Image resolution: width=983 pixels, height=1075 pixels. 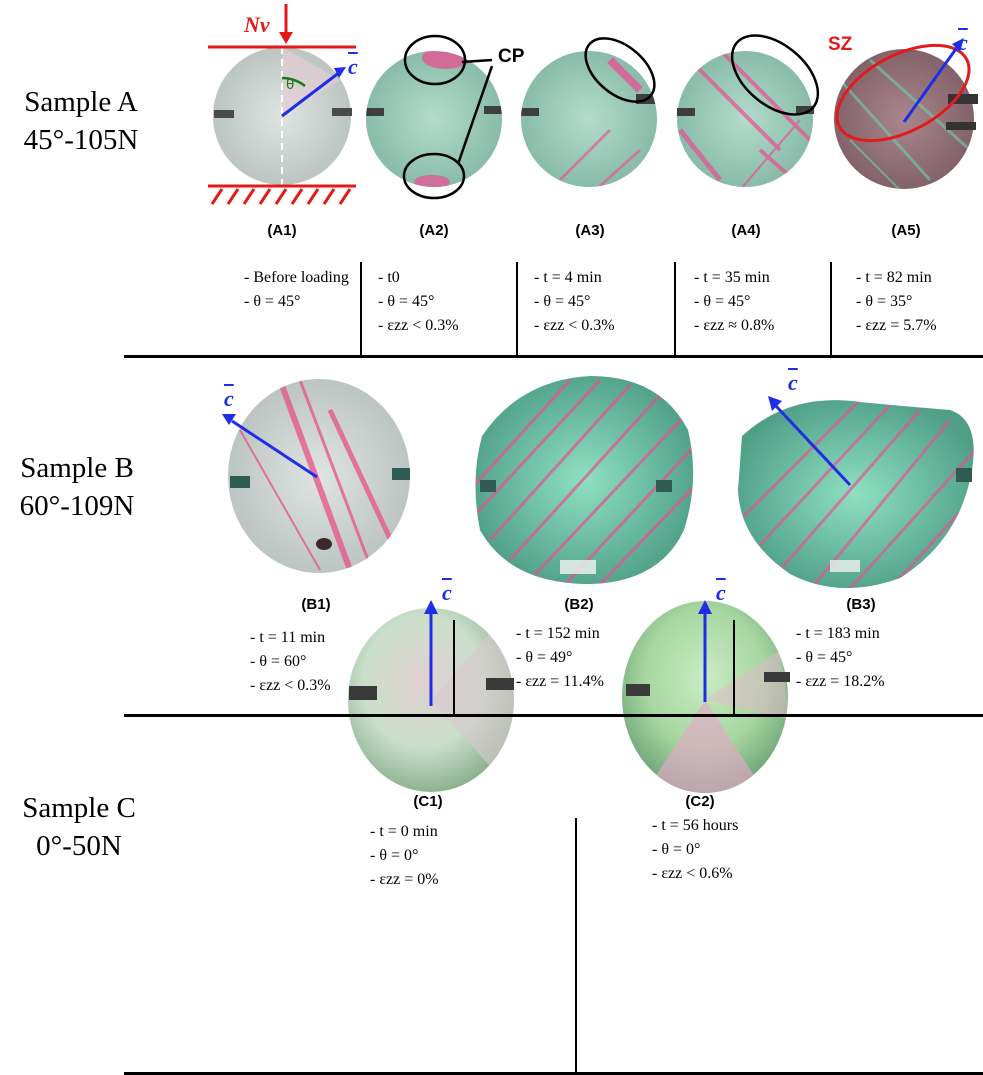 I want to click on c-label-a5-text: c, so click(x=963, y=42).